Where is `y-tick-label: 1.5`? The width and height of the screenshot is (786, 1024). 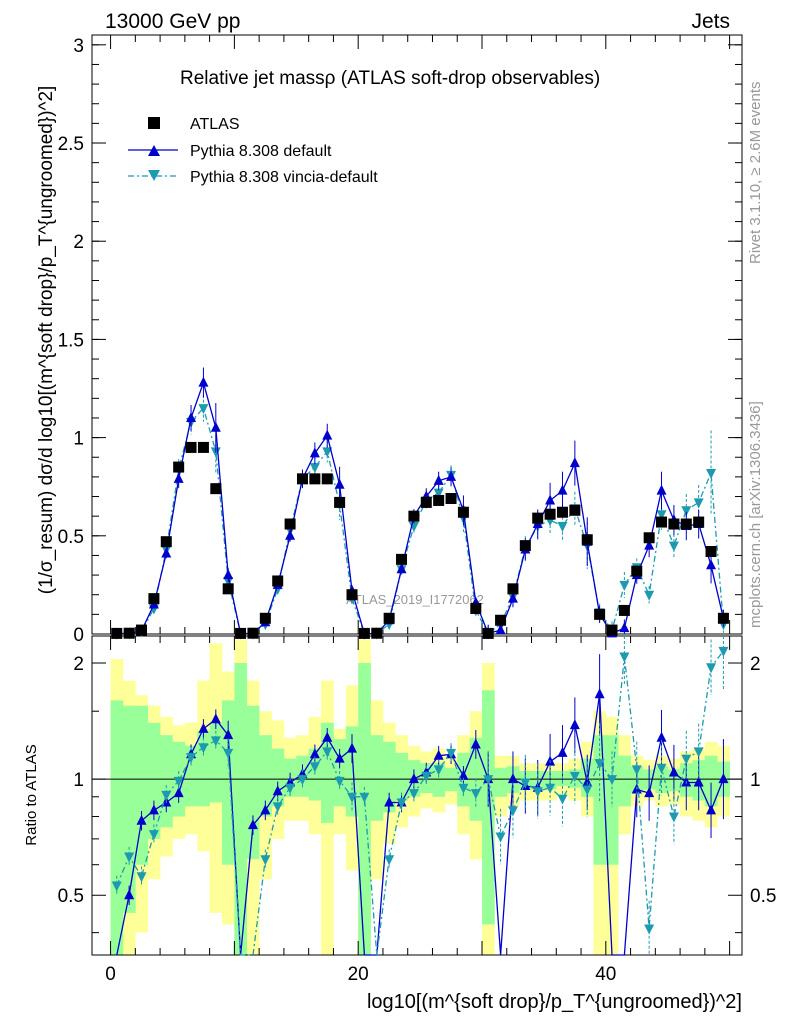 y-tick-label: 1.5 is located at coordinates (71, 340).